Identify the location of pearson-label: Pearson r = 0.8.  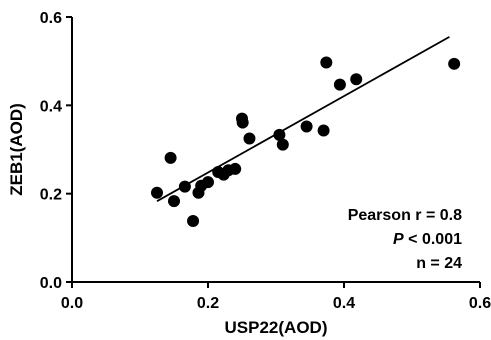
(405, 215).